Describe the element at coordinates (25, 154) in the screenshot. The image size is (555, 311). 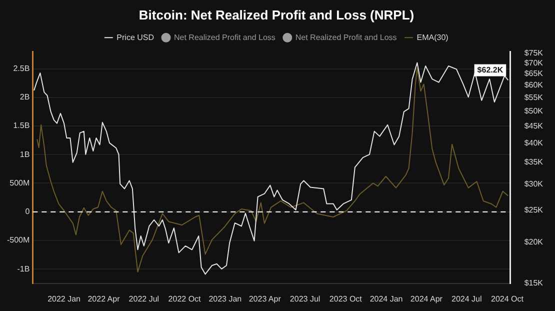
I see `y-tick-label: 1B` at that location.